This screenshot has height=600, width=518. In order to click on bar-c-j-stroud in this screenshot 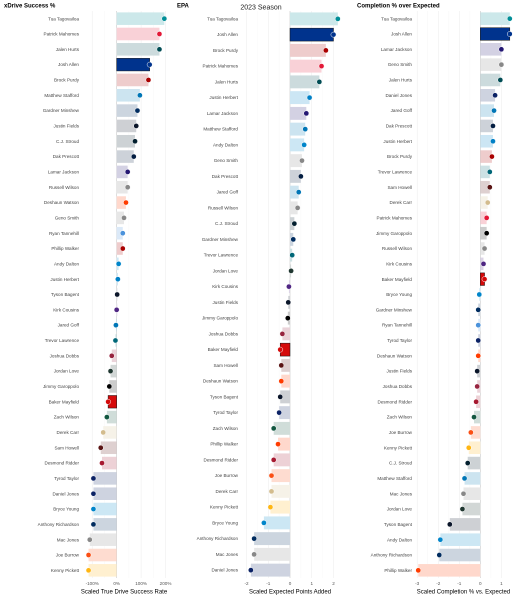, I will do `click(125, 141)`.